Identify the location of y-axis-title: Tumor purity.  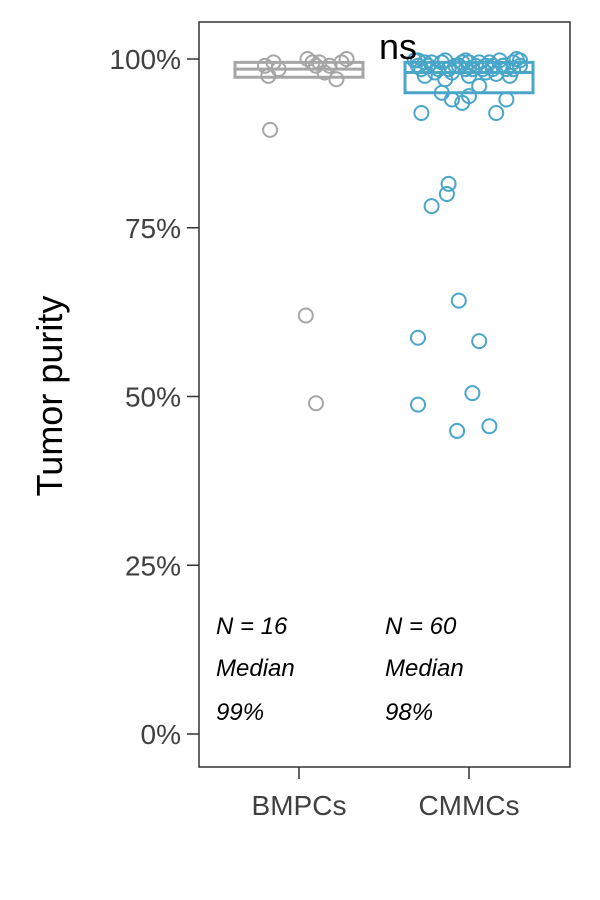
(49, 396).